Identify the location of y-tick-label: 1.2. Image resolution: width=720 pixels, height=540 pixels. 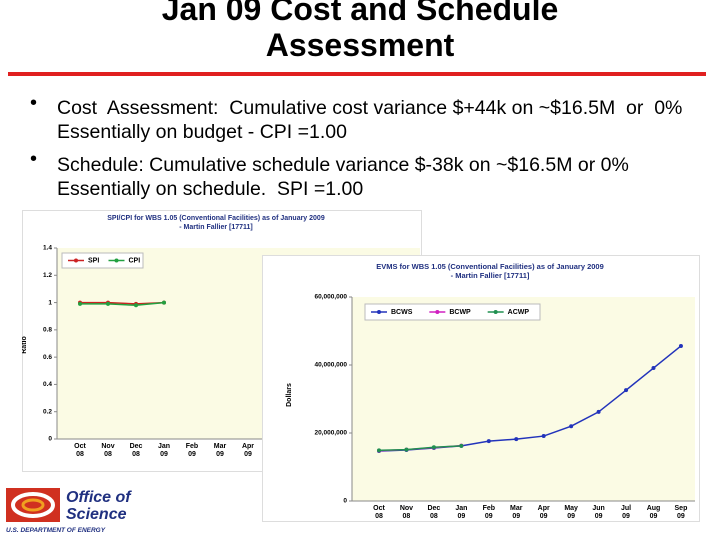
(47, 275).